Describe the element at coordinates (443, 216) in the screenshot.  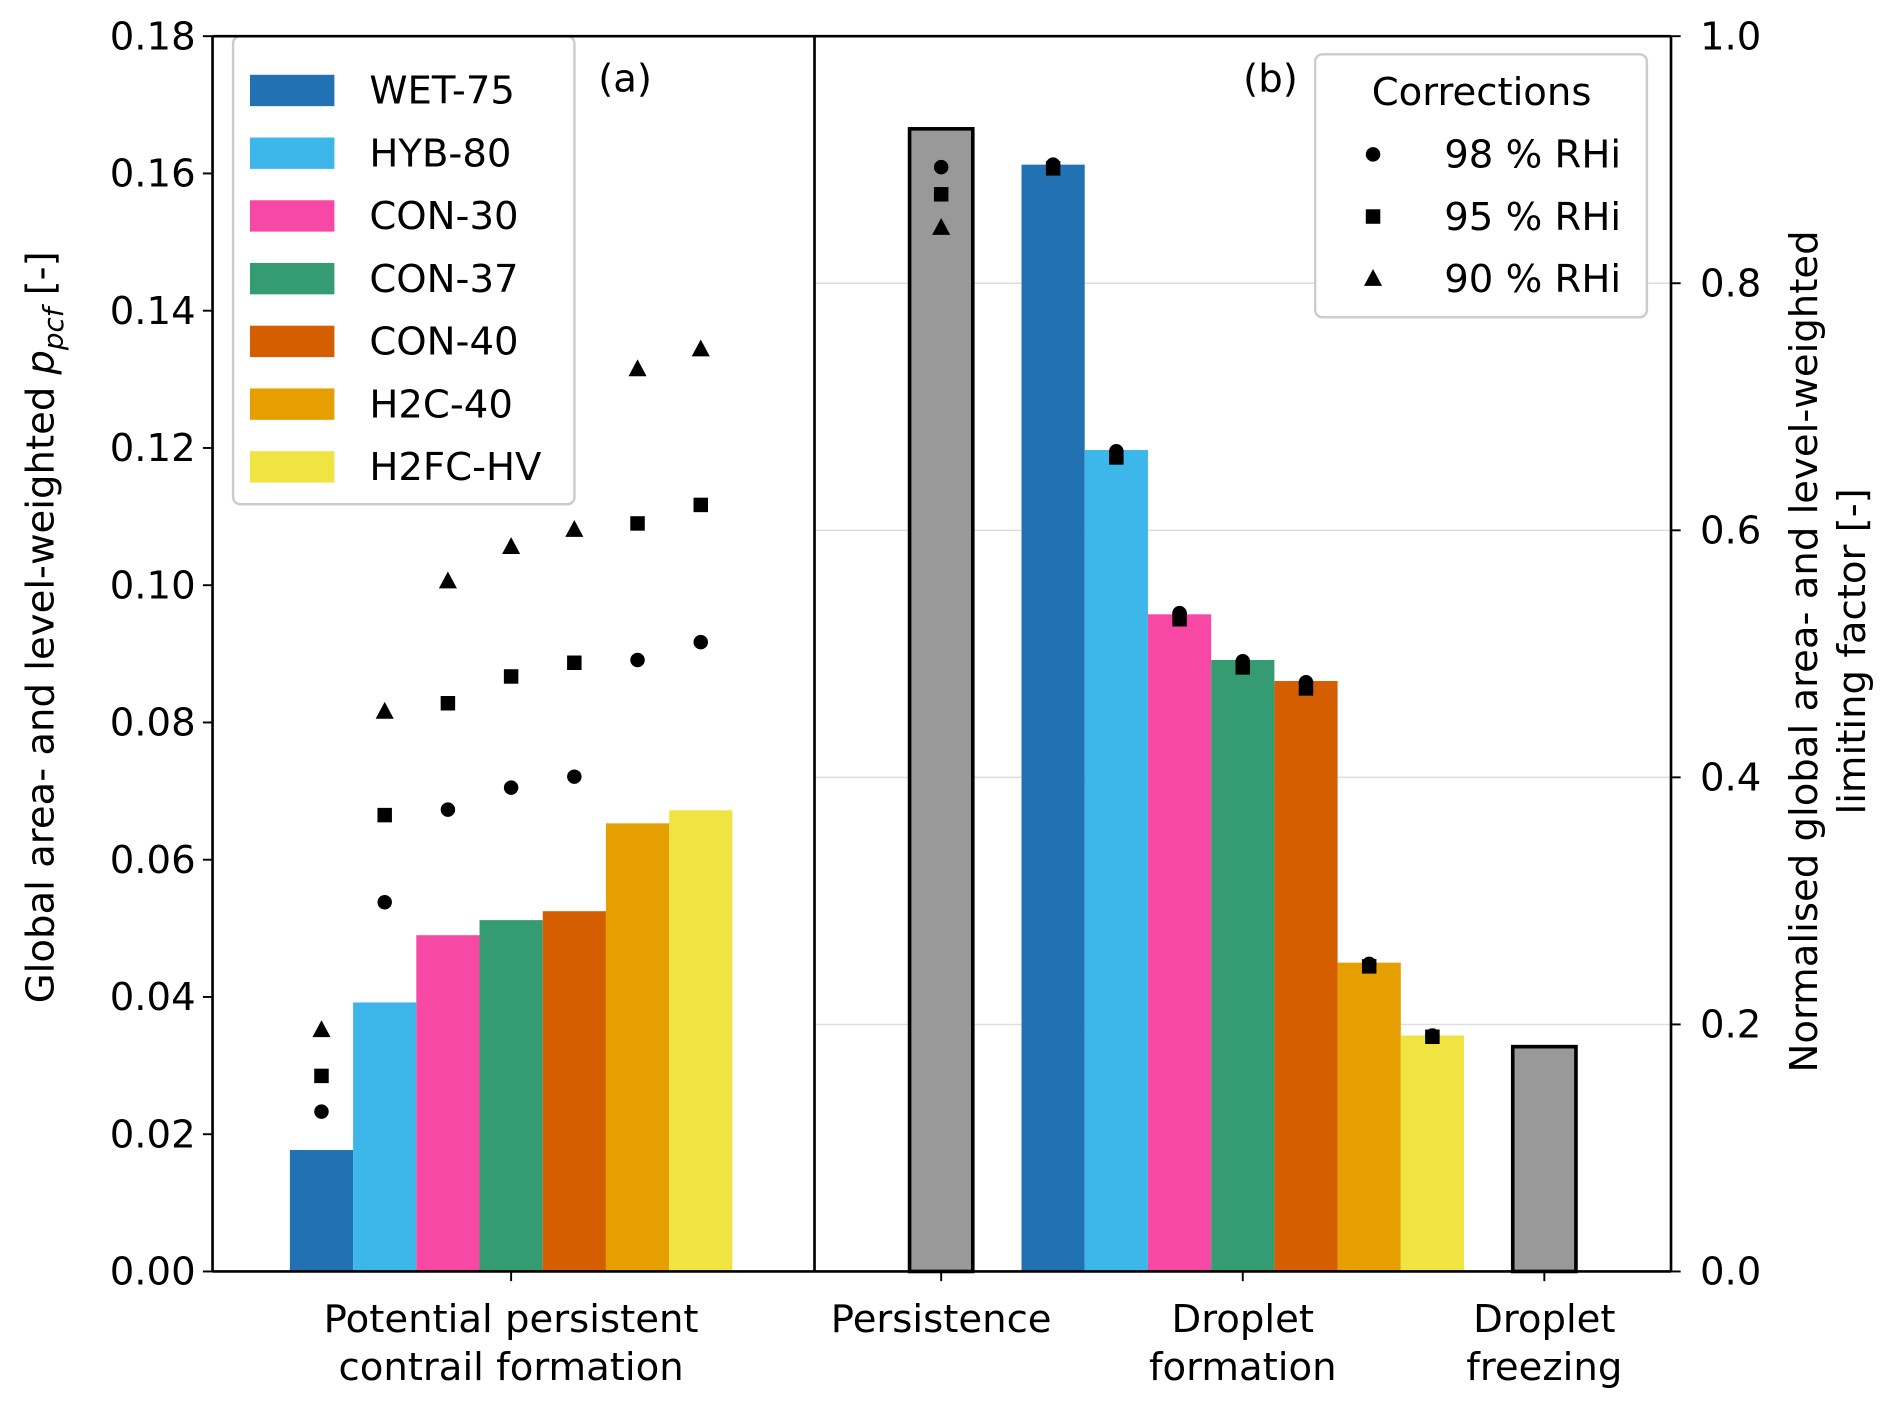
I see `legend-label: CON-30` at that location.